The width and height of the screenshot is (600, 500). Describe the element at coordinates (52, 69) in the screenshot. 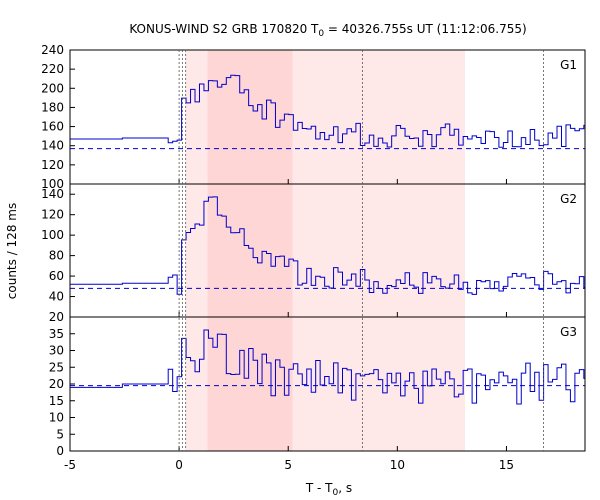

I see `y-tick-label-g1-220: 220` at that location.